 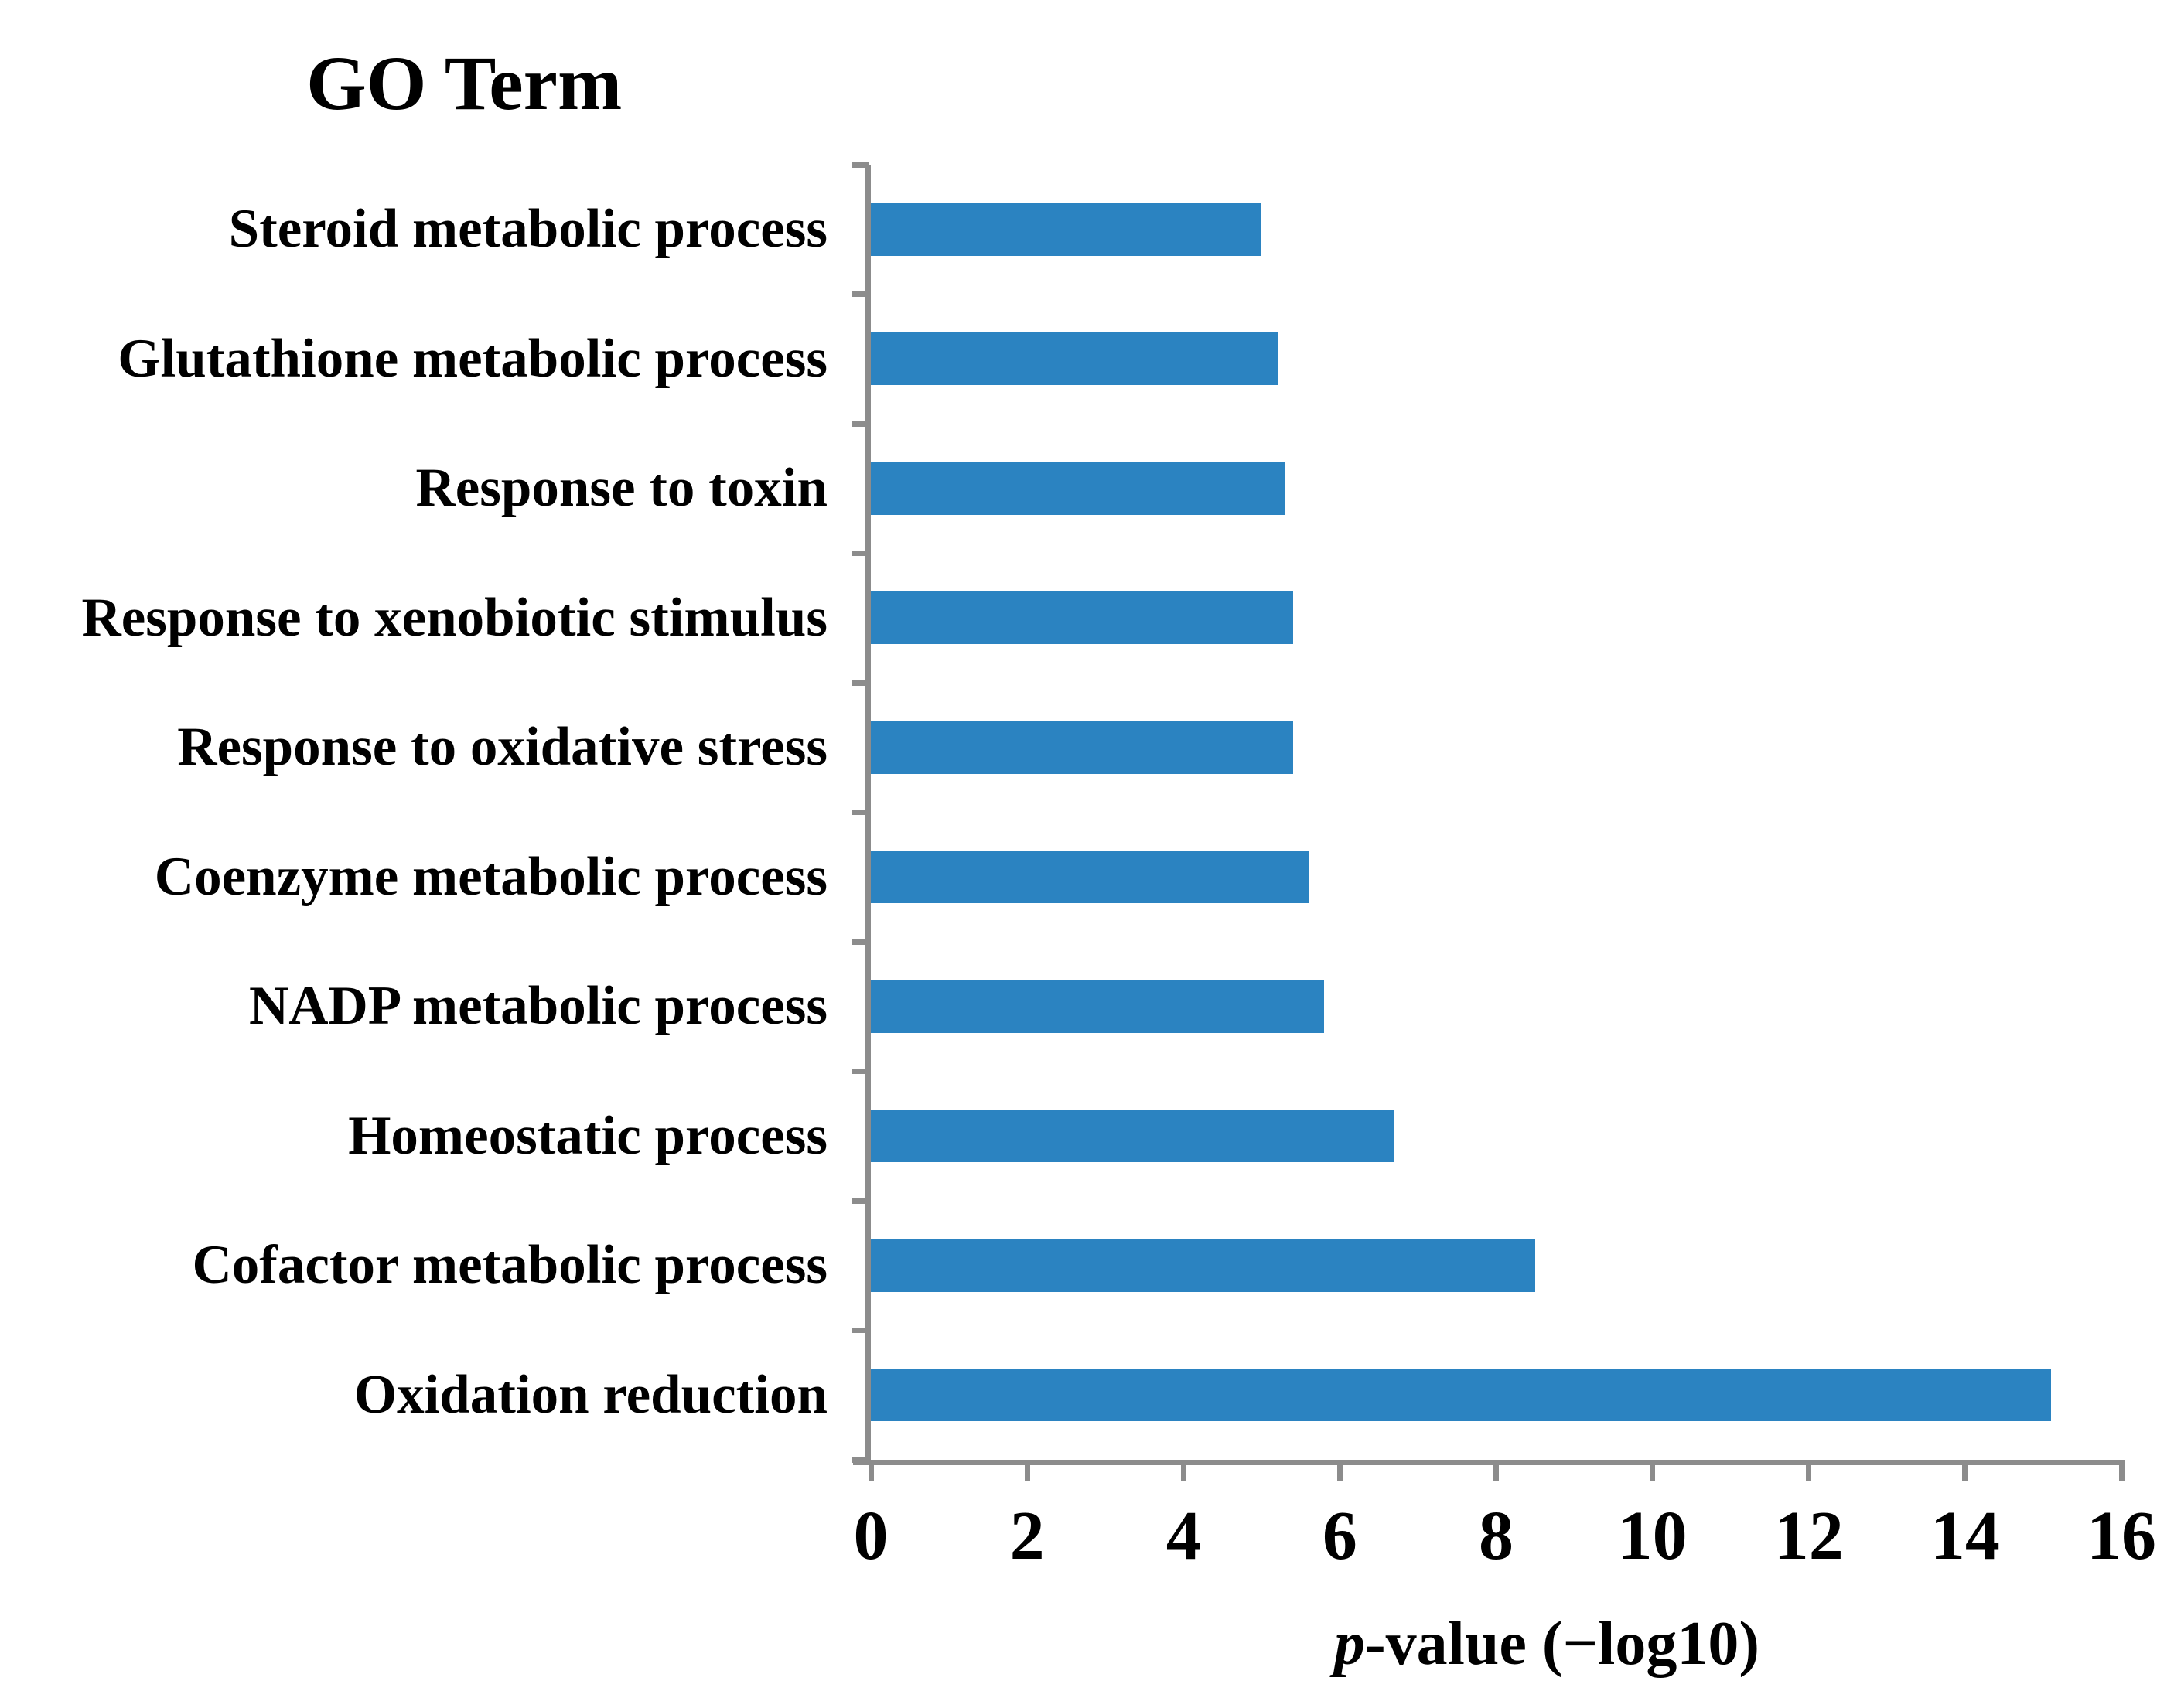 I want to click on category-label: Glutathione metabolic process, so click(x=473, y=358).